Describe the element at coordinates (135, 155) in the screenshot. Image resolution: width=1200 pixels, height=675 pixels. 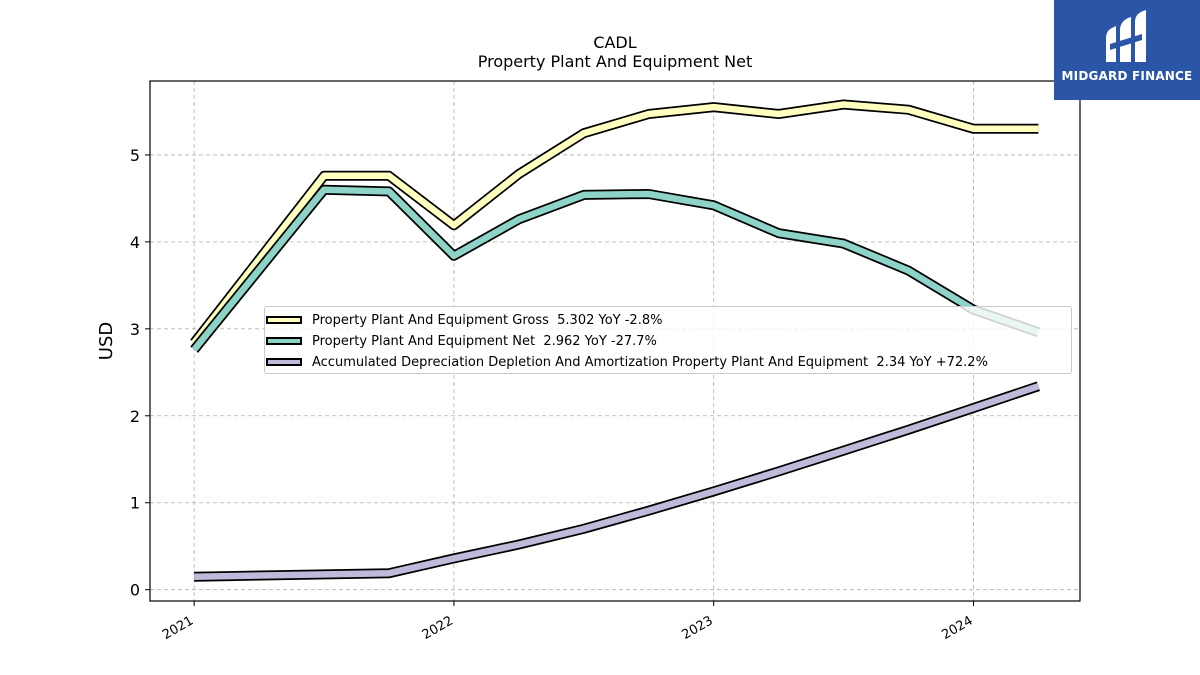
I see `y-tick-label-5: 5` at that location.